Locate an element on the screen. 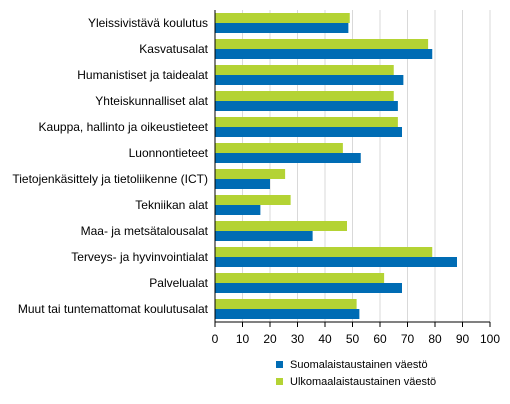 Image resolution: width=510 pixels, height=404 pixels. category-label: Kauppa, hallinto ja oikeustieteet is located at coordinates (124, 127).